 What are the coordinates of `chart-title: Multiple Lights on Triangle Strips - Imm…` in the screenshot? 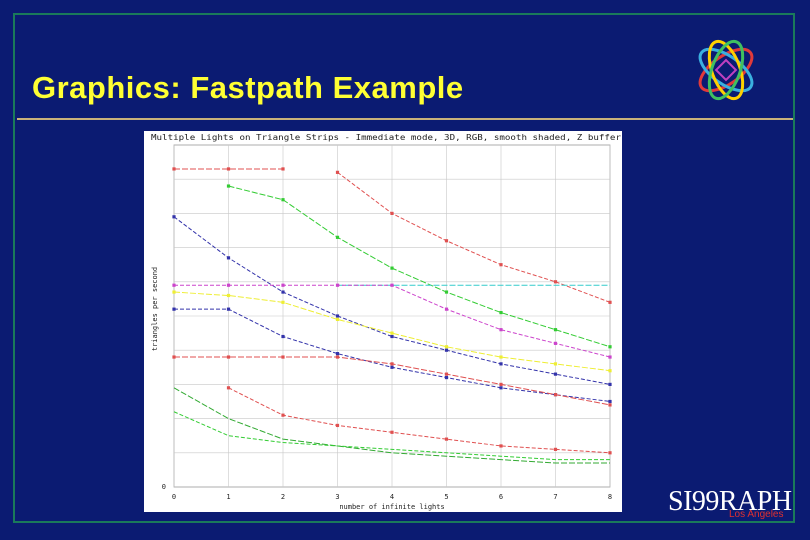 It's located at (386, 137).